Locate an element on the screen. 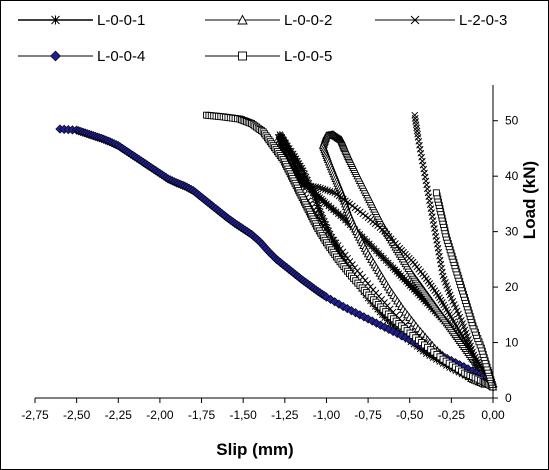 The image size is (549, 470). legend: L-0-0-1 L-0-0-2 L-2-0-3 L-0-0-4 L-0-0-5 is located at coordinates (262, 38).